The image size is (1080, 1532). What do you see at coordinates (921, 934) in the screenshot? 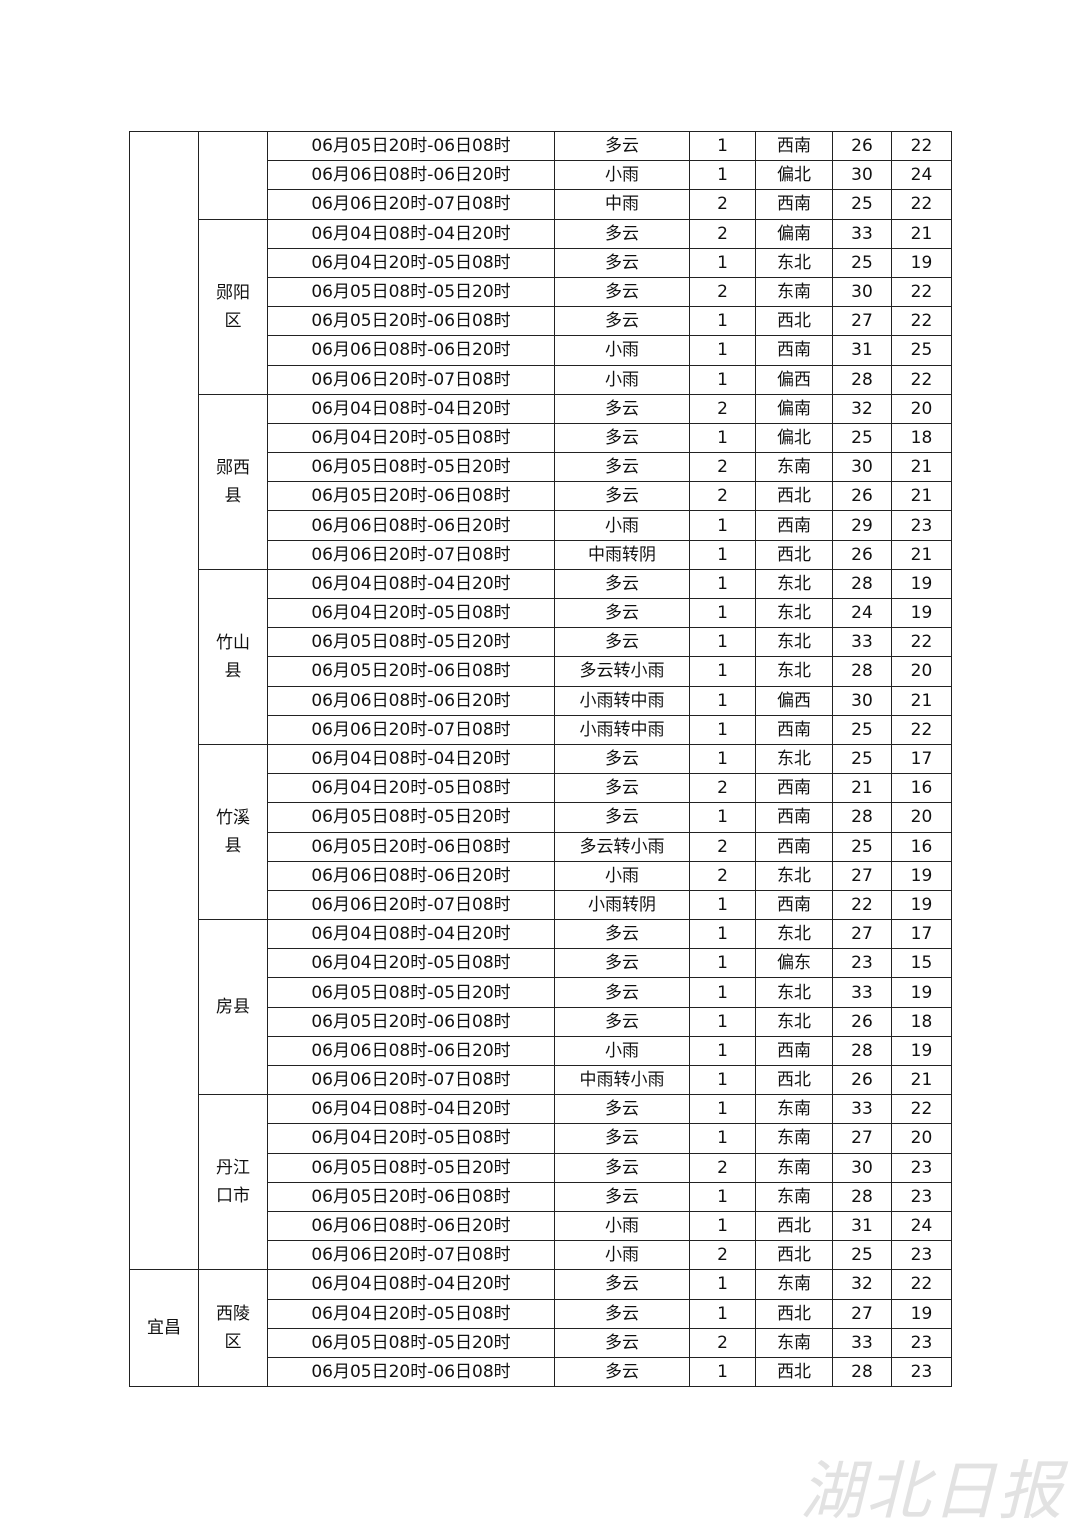
I see `low-temp: 17` at bounding box center [921, 934].